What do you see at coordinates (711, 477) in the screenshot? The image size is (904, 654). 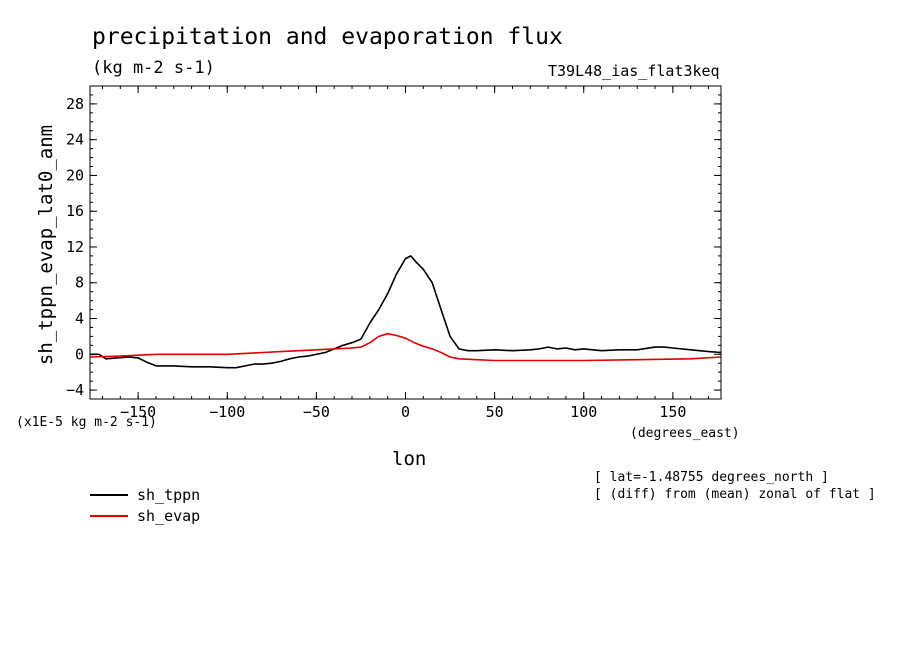 I see `lat-note: [ lat=-1.48755 degrees_north ]` at bounding box center [711, 477].